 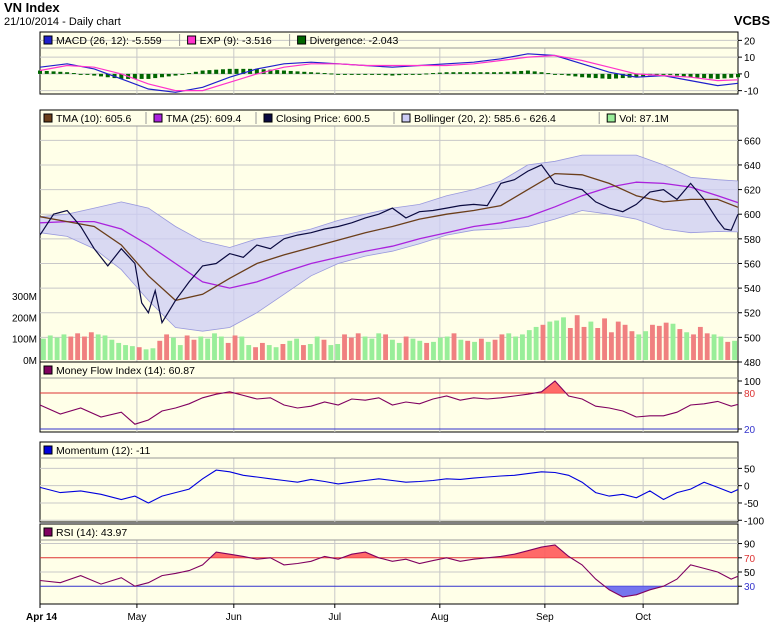 What do you see at coordinates (389, 402) in the screenshot?
I see `mfi-line` at bounding box center [389, 402].